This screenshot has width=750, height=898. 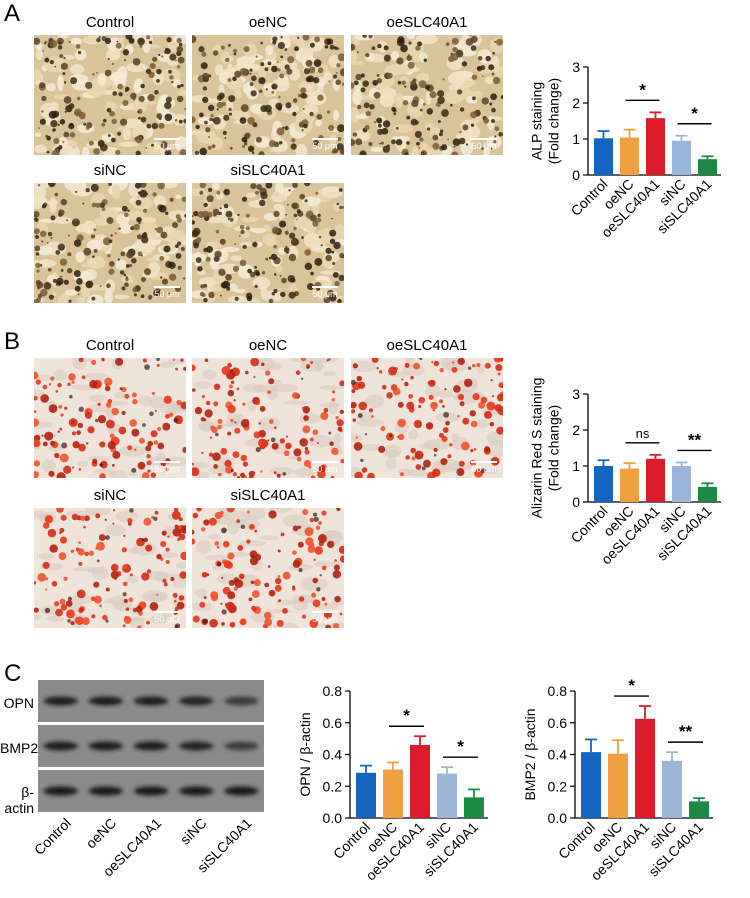 I want to click on ars-image-oenc: oeNC 50 μm, so click(x=268, y=407).